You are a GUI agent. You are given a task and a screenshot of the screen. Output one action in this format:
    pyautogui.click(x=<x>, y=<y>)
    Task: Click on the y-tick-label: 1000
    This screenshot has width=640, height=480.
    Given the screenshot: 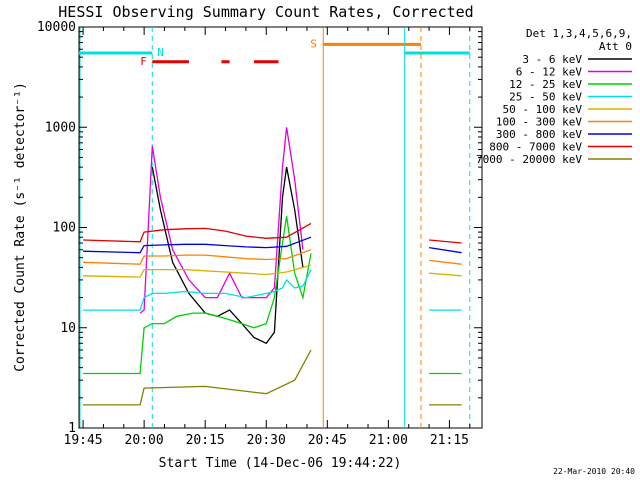 What is the action you would take?
    pyautogui.click(x=60, y=127)
    